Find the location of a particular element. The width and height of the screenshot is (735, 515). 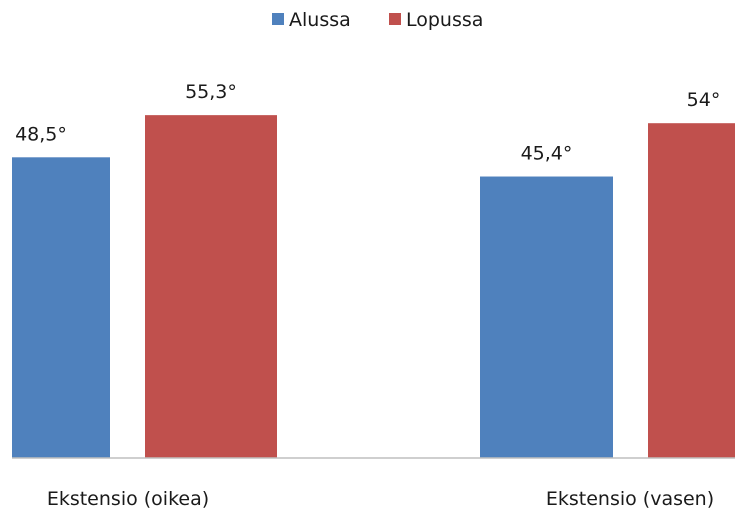

data-label-alussa-vasen: 45,4° is located at coordinates (547, 154).